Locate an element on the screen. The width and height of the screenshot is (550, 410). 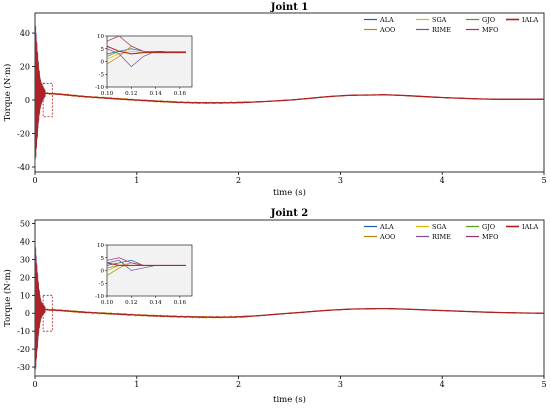
y-tick-label: -10 is located at coordinates (23, 331).